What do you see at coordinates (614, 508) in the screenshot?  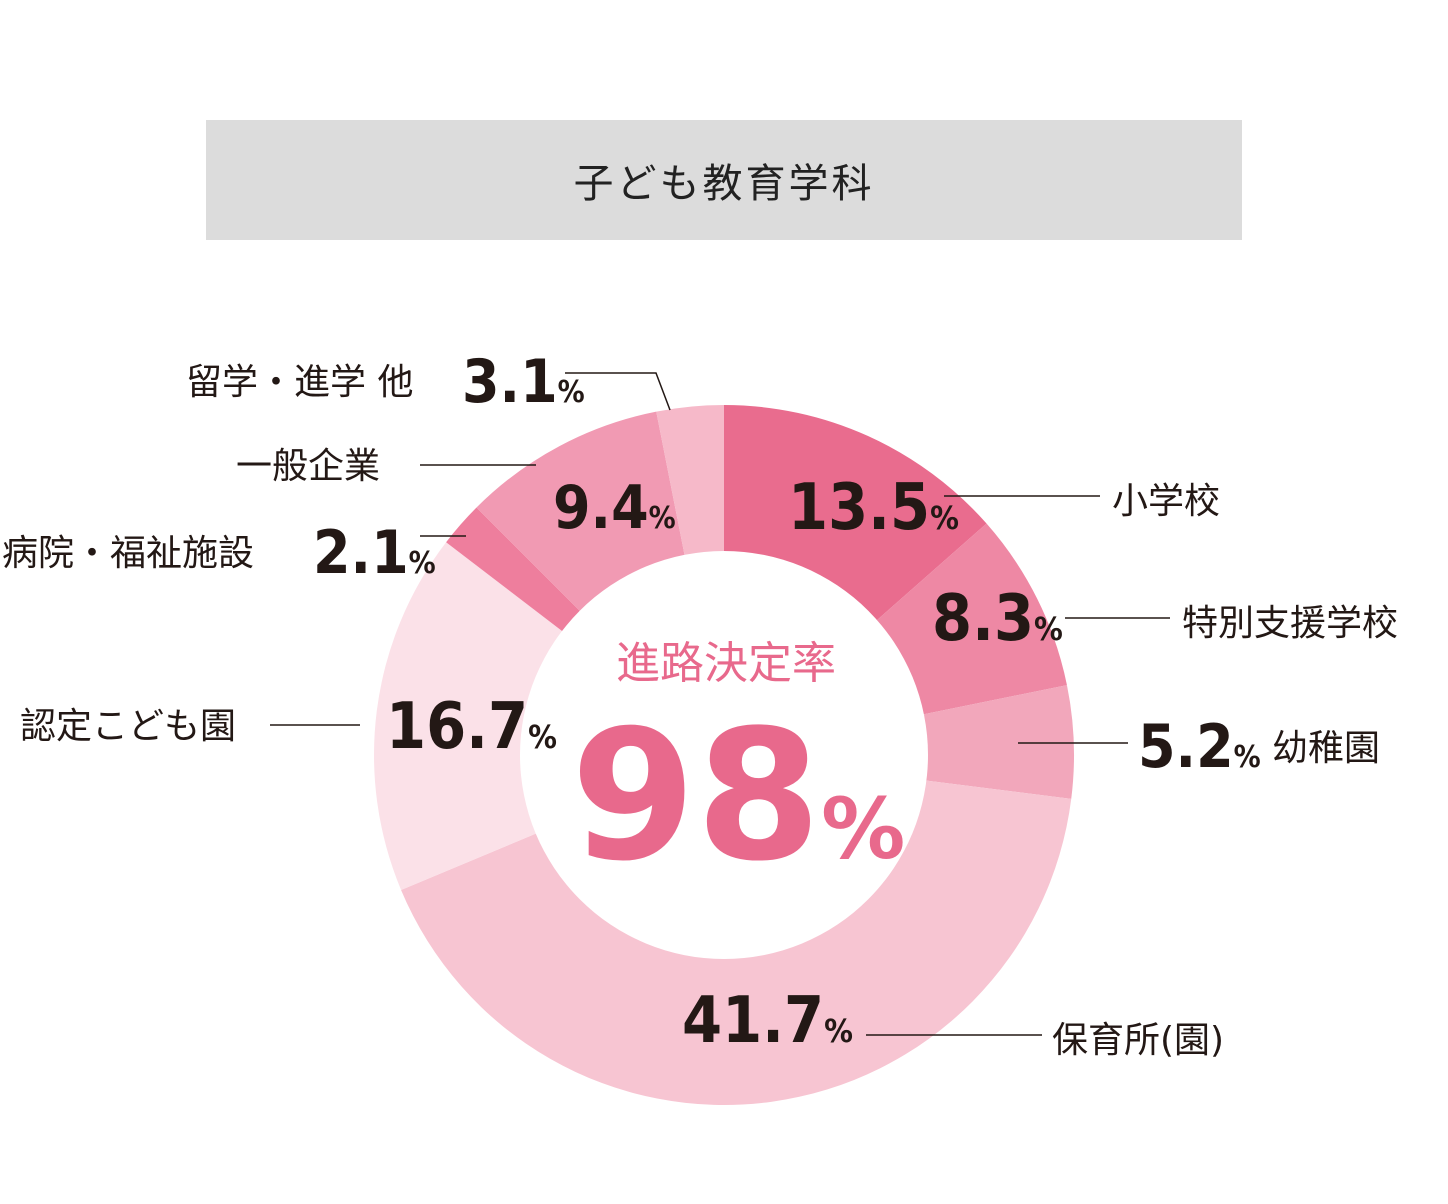 I see `value-label-company: 9.4%` at bounding box center [614, 508].